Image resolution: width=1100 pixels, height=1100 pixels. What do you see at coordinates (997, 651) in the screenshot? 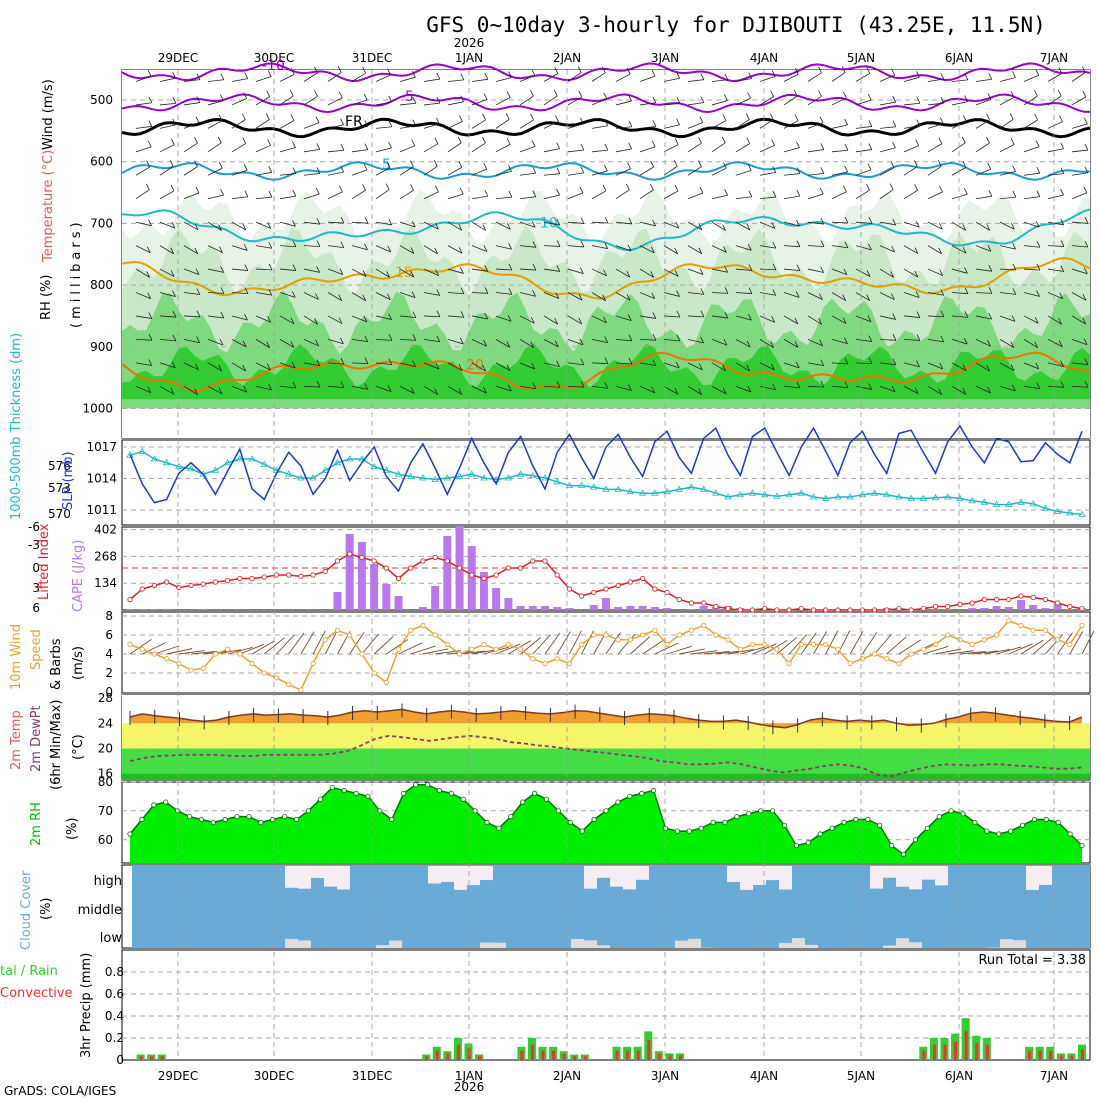
I see `surface-wind-barb` at bounding box center [997, 651].